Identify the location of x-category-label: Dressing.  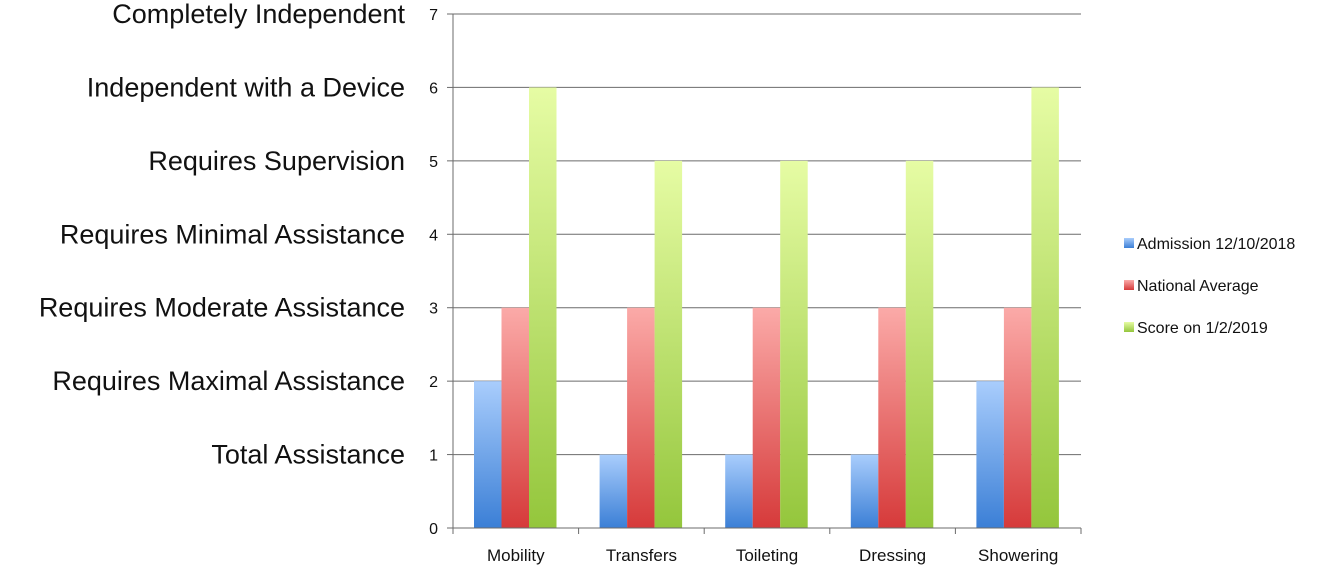
(892, 555).